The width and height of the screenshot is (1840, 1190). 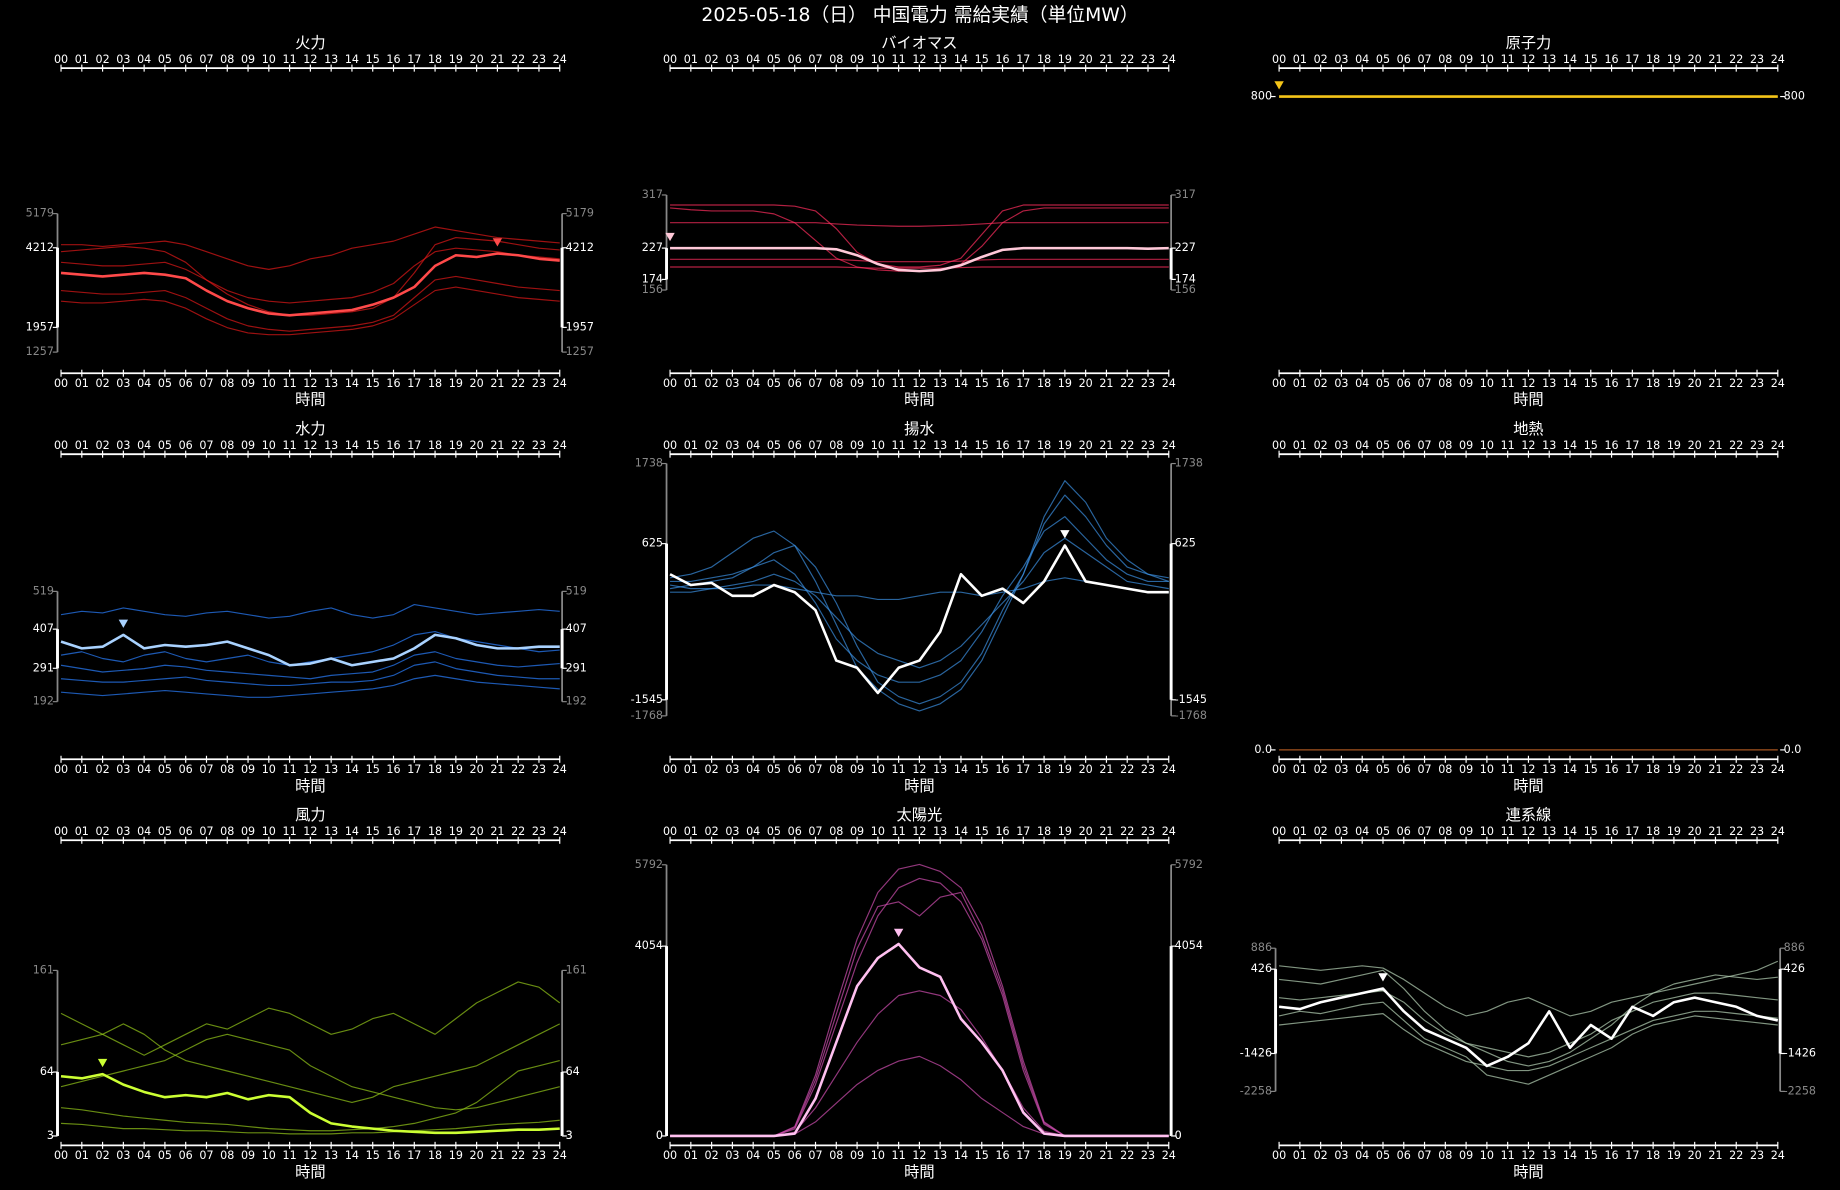 I want to click on y-tick-label: 1738, so click(x=1189, y=463).